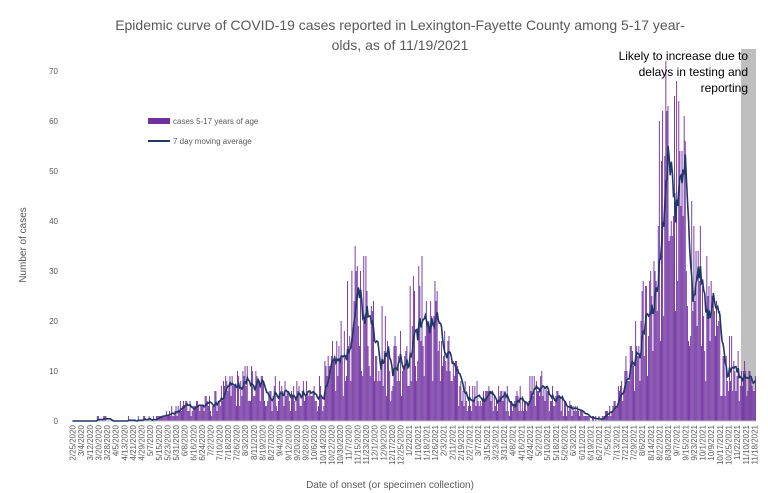  Describe the element at coordinates (366, 444) in the screenshot. I see `x-tick-label: 11/23/2020` at that location.